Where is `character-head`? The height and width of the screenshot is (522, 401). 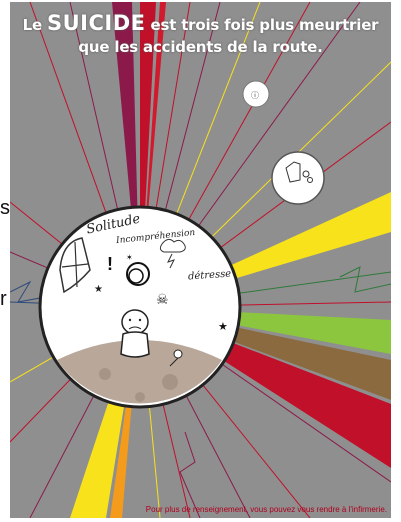 character-head is located at coordinates (135, 322).